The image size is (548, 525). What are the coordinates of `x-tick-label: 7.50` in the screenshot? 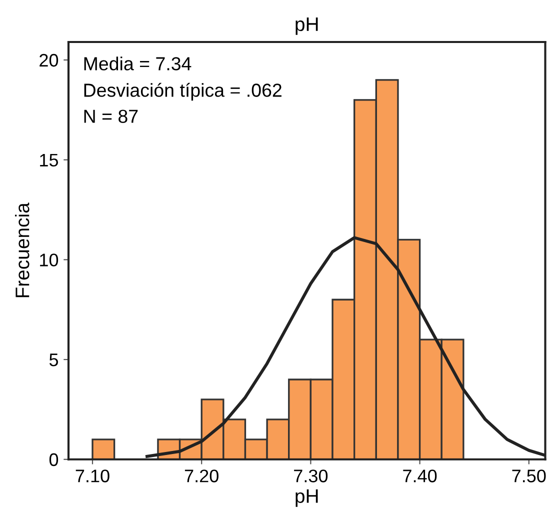 It's located at (529, 476).